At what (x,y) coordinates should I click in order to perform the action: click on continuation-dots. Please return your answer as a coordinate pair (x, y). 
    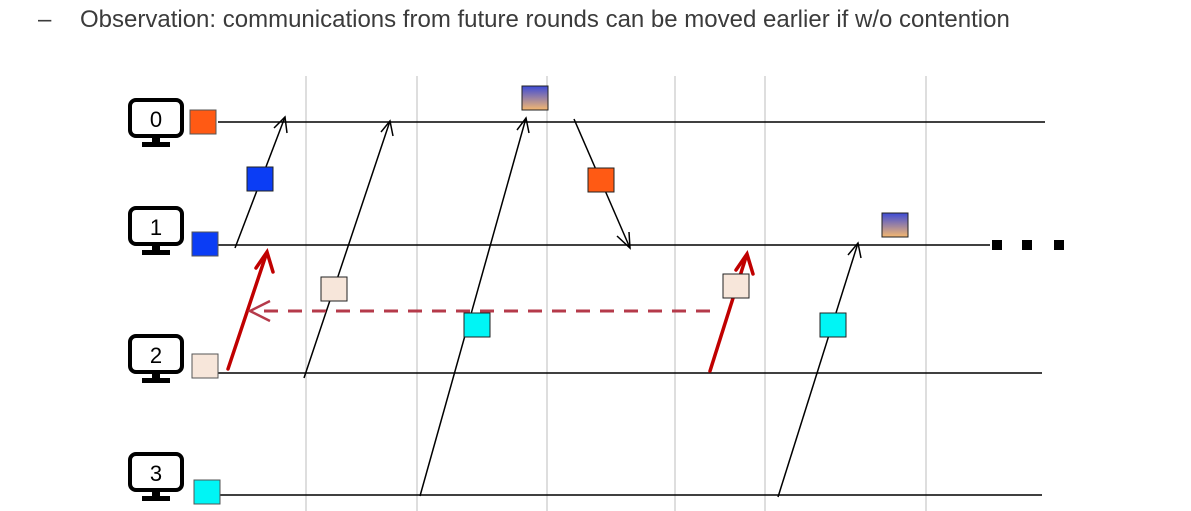
    Looking at the image, I should click on (1028, 245).